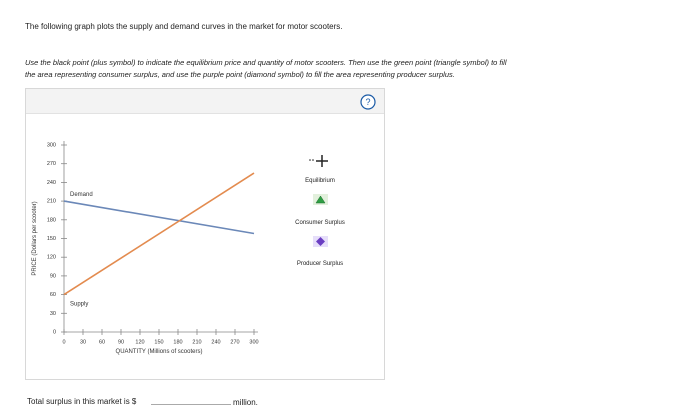 Image resolution: width=700 pixels, height=413 pixels. I want to click on help-label: ?, so click(367, 102).